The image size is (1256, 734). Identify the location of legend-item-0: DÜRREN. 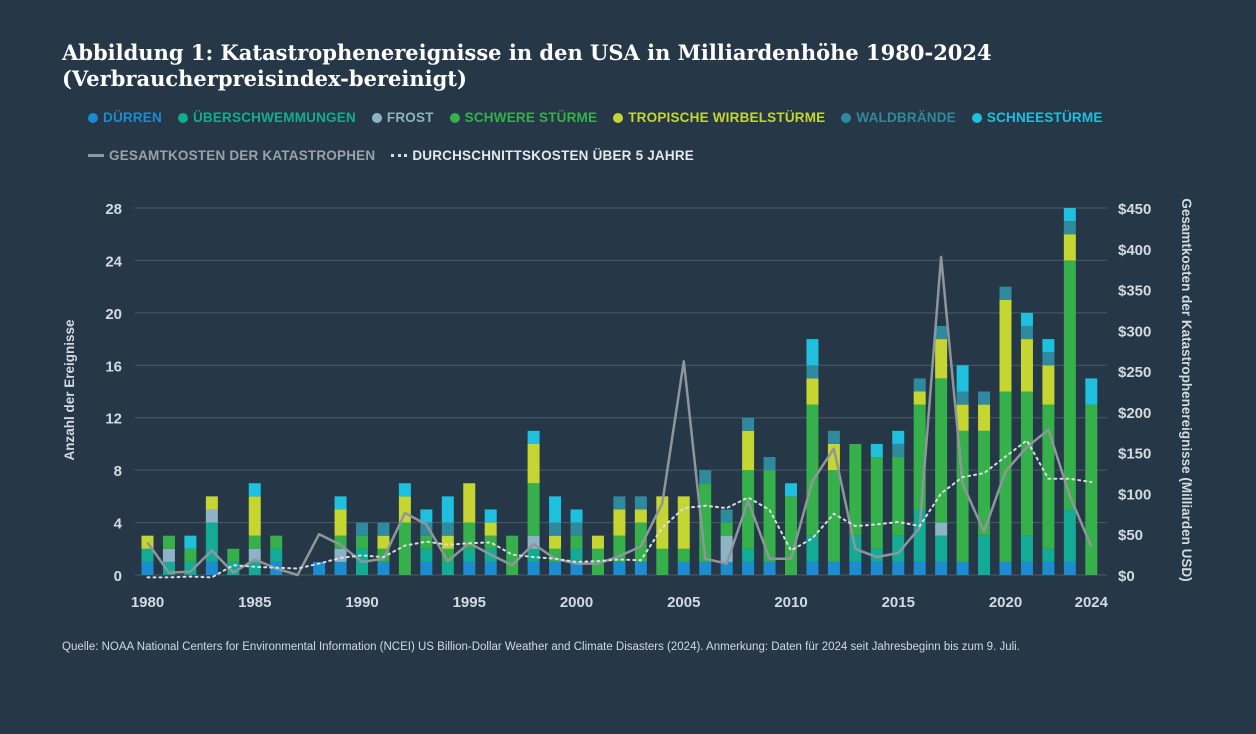
(125, 117).